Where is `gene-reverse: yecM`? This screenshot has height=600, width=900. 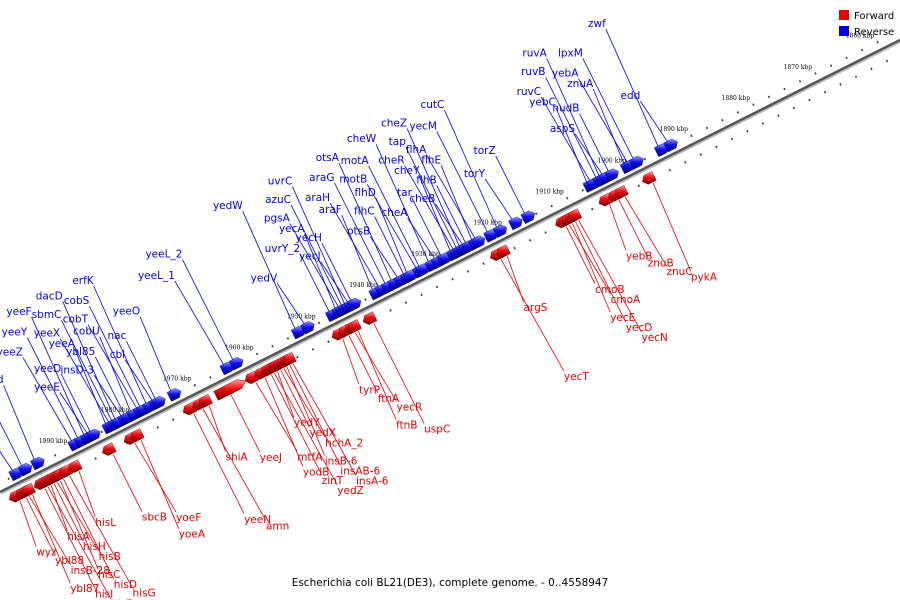
gene-reverse: yecM is located at coordinates (453, 182).